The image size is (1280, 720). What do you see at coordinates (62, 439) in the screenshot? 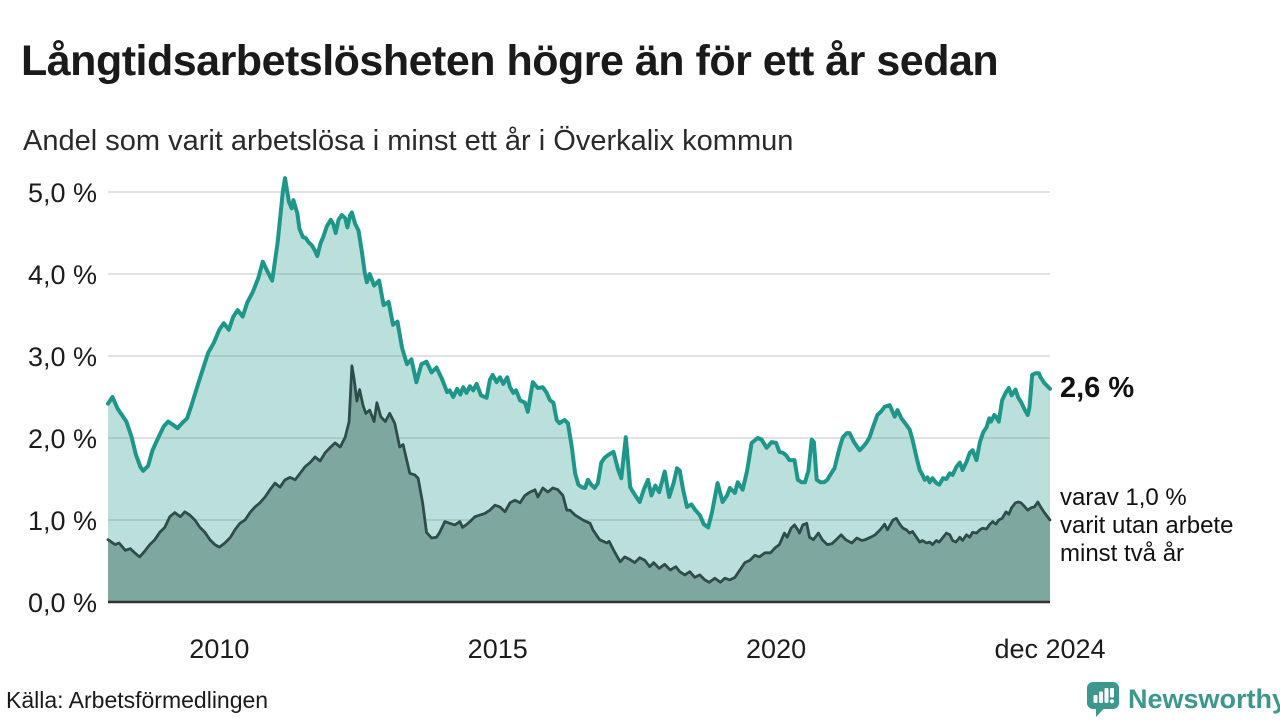
I see `y-tick-label: 2,0 %` at bounding box center [62, 439].